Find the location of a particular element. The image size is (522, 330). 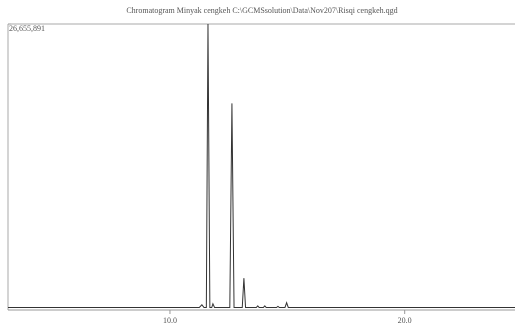

y-tick-label: 26,655,891 is located at coordinates (27, 28).